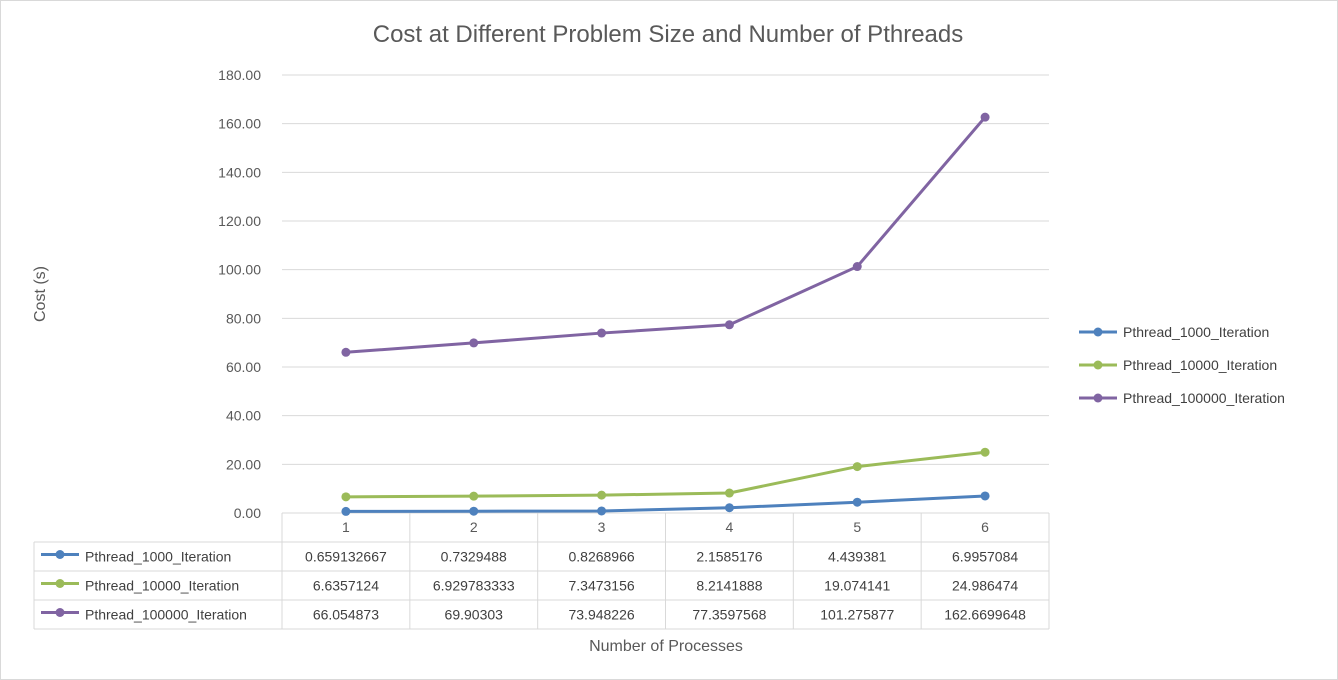 The image size is (1338, 680). What do you see at coordinates (602, 527) in the screenshot?
I see `x-tick-label: 3` at bounding box center [602, 527].